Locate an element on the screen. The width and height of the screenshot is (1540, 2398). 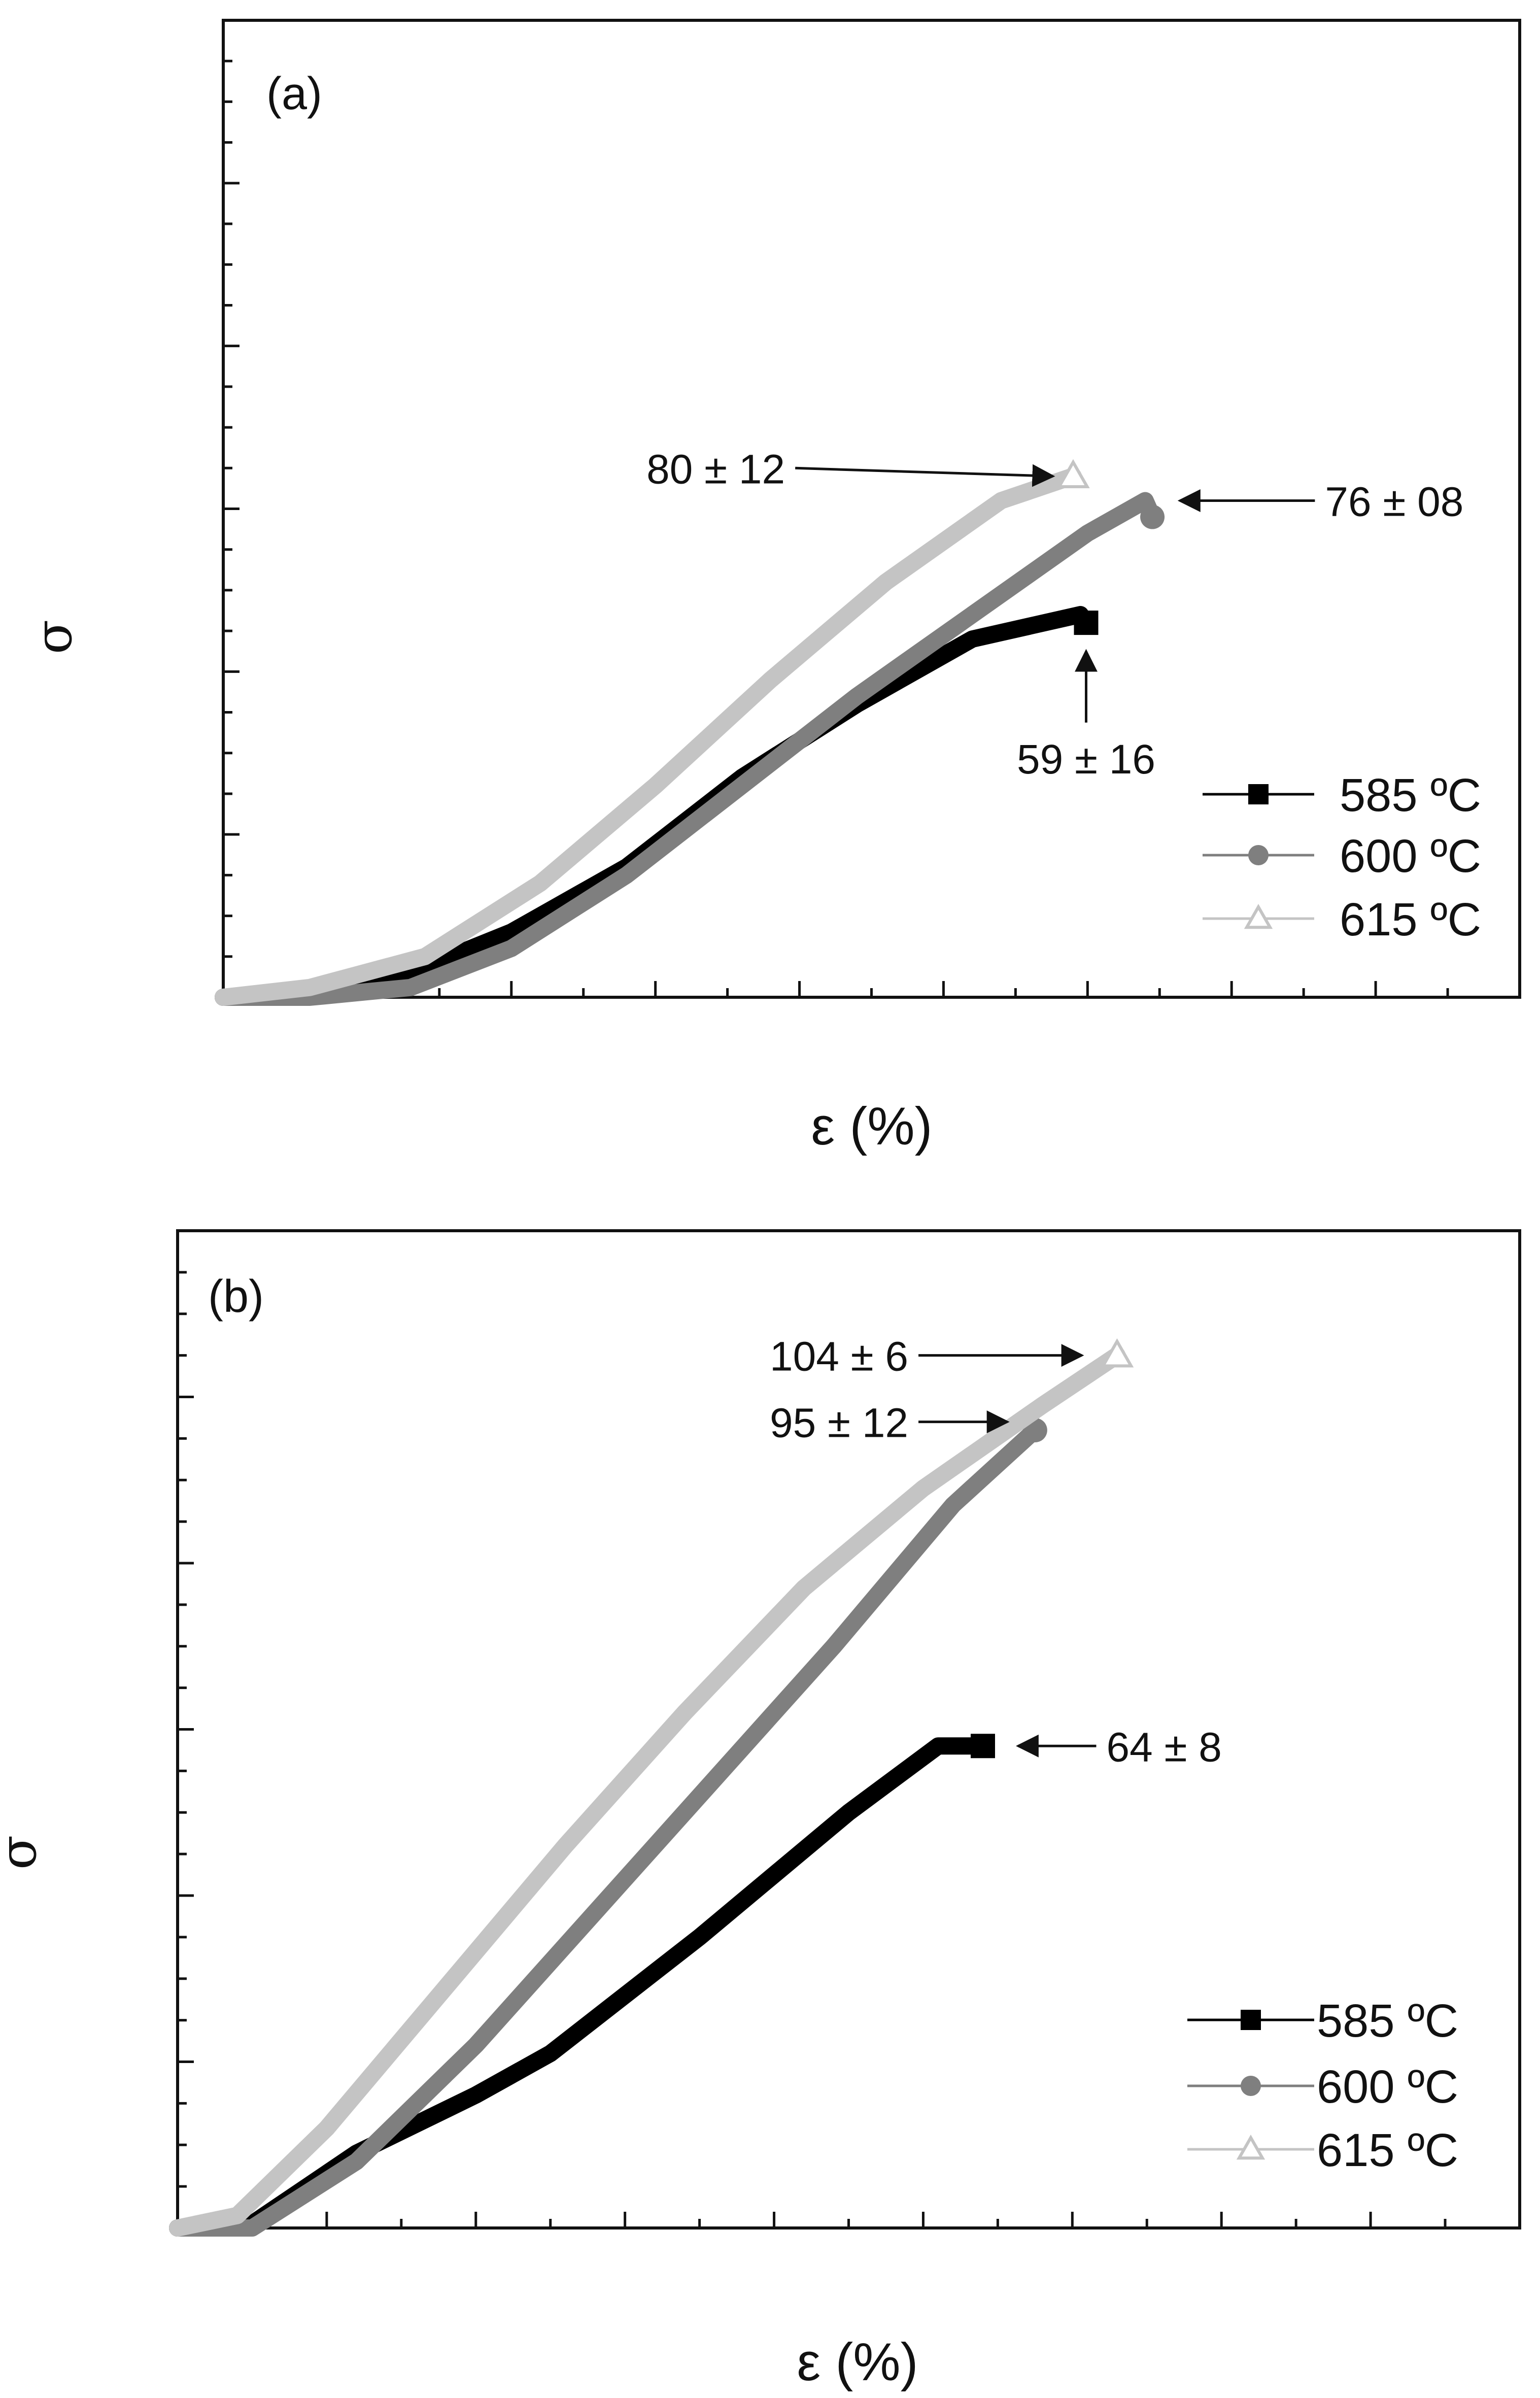
annotation-label: 104 ± 6 is located at coordinates (839, 1357).